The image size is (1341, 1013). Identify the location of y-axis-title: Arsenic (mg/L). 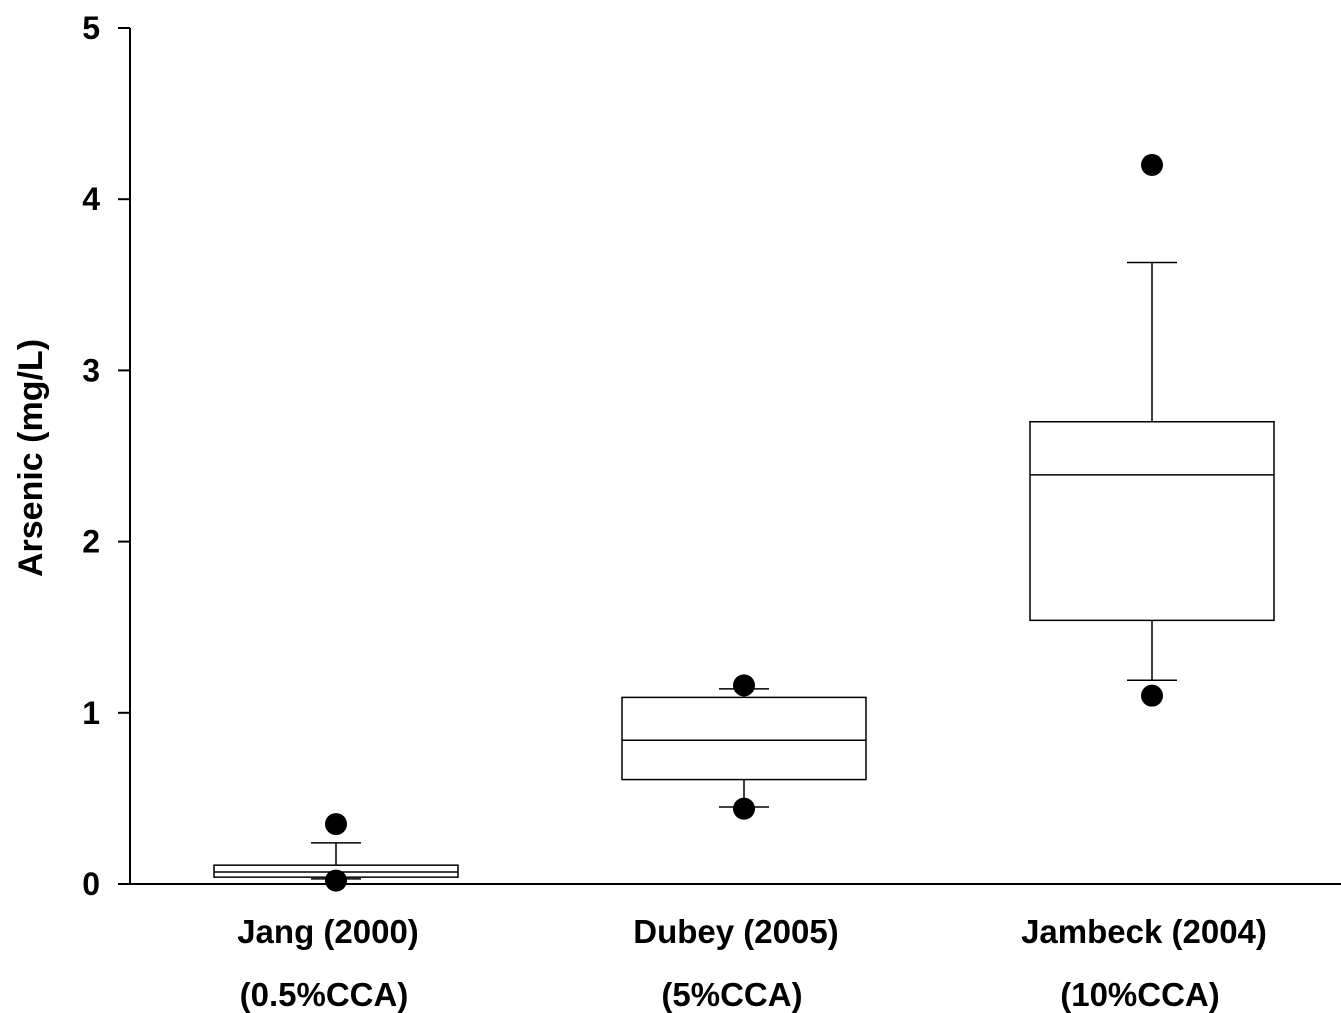
(31, 458).